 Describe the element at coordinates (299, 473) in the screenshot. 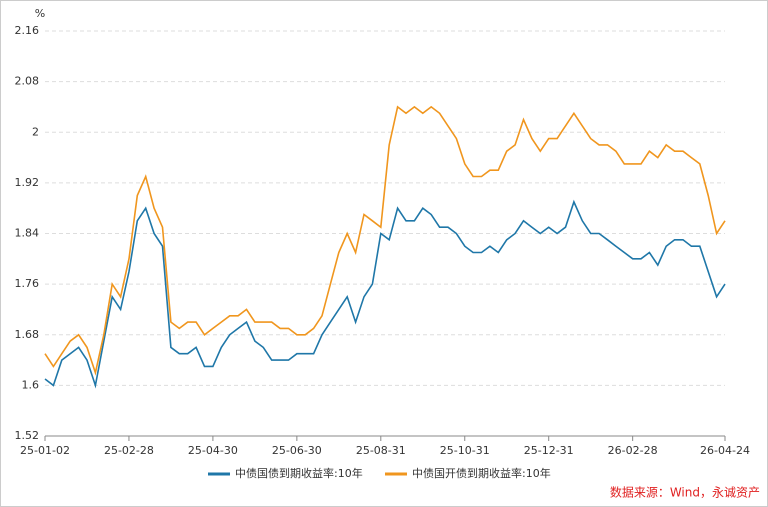

I see `legend-label: 中债国债到期收益率:10年` at that location.